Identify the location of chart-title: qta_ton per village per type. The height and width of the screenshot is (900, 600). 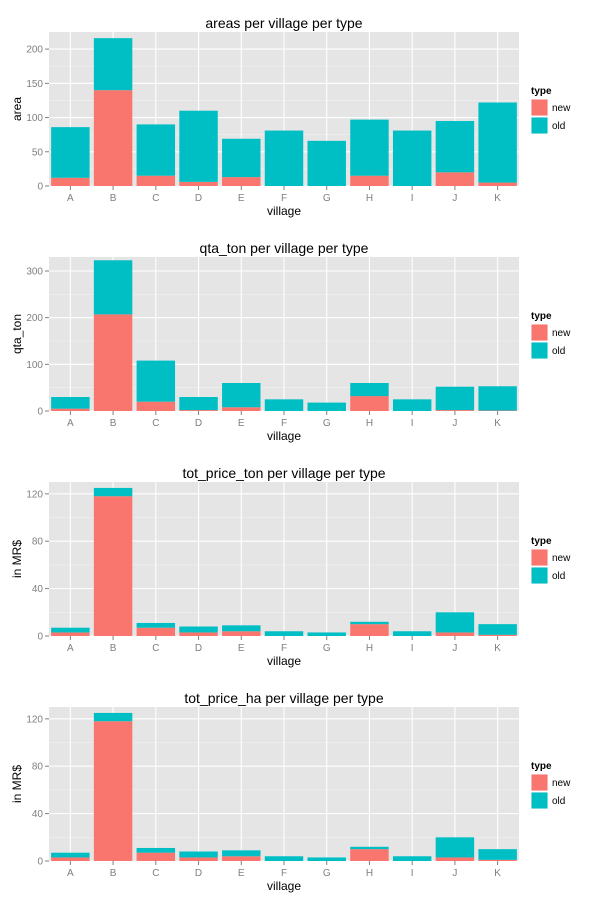
(284, 248).